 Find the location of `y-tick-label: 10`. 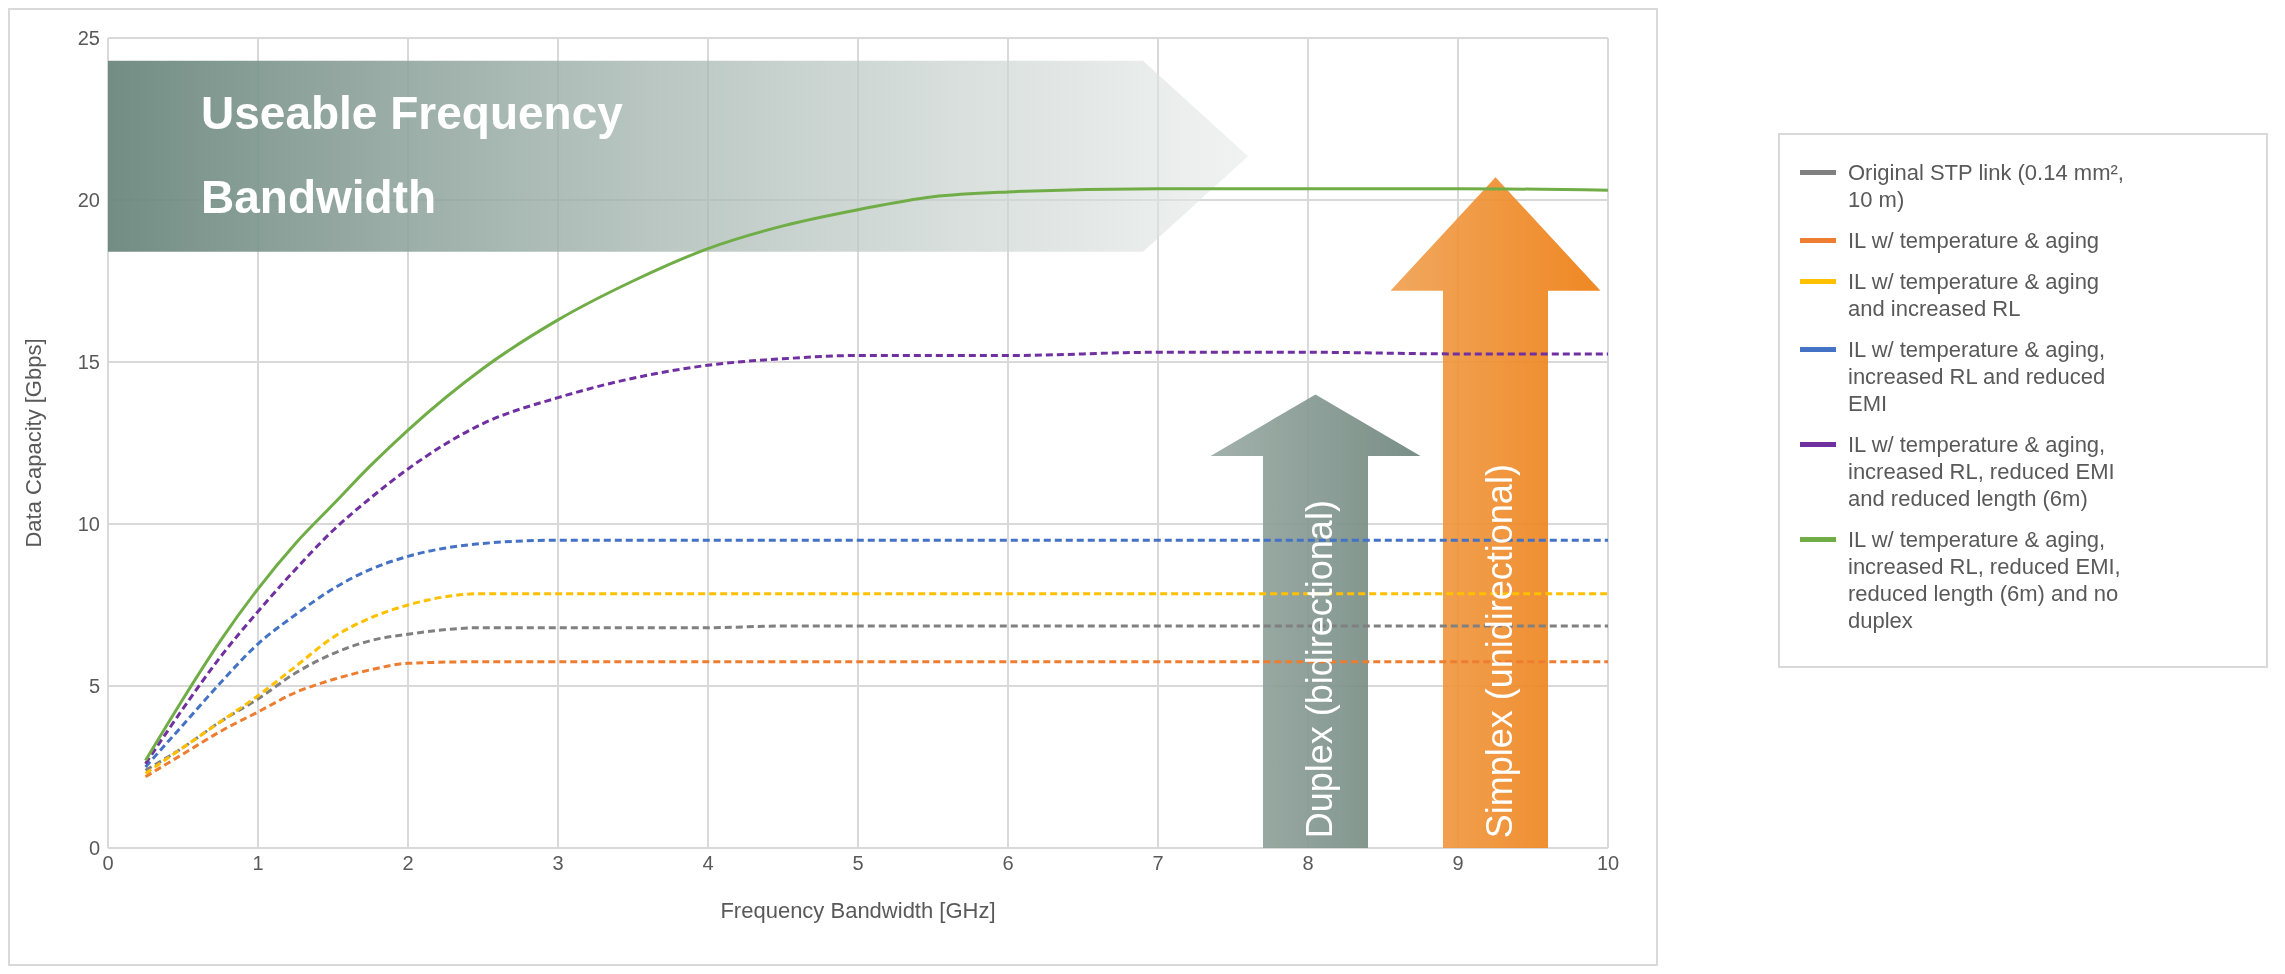

y-tick-label: 10 is located at coordinates (88, 524).